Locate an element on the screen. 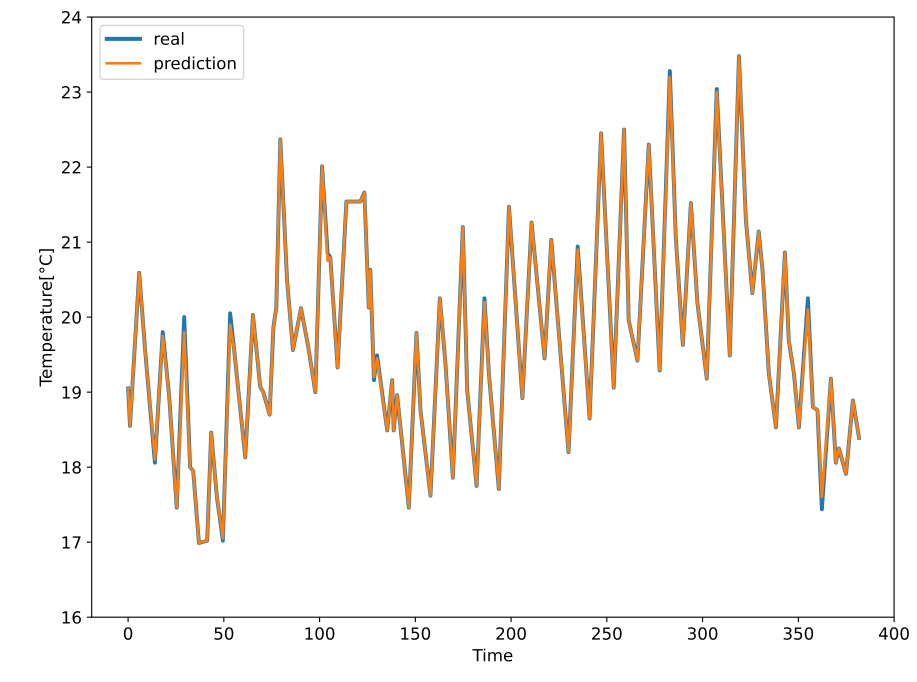 The width and height of the screenshot is (917, 682). y-tick-label: 21 is located at coordinates (71, 242).